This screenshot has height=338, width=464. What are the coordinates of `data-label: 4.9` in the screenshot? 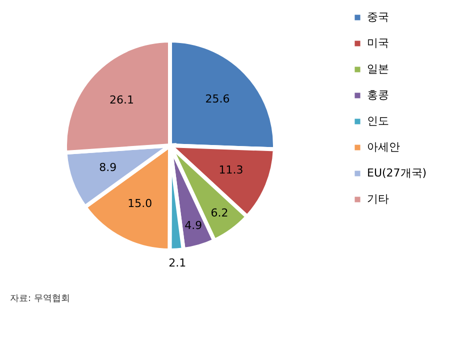 It's located at (193, 225).